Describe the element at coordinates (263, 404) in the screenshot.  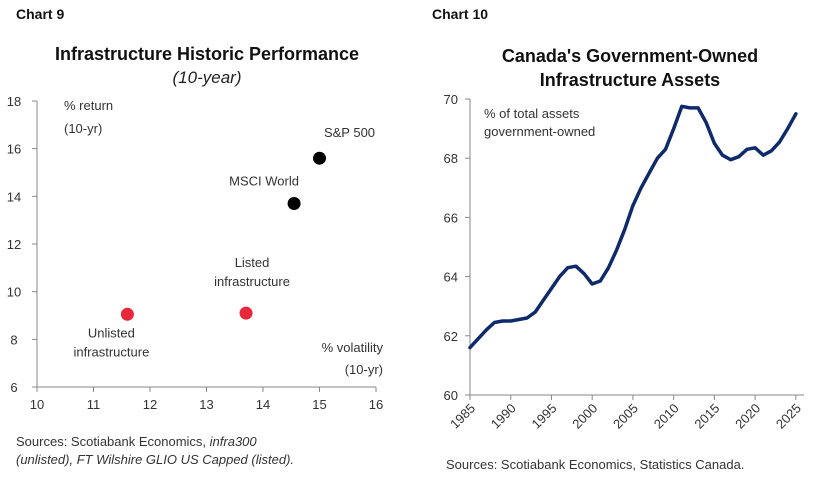
I see `x-tick-label: 14` at that location.